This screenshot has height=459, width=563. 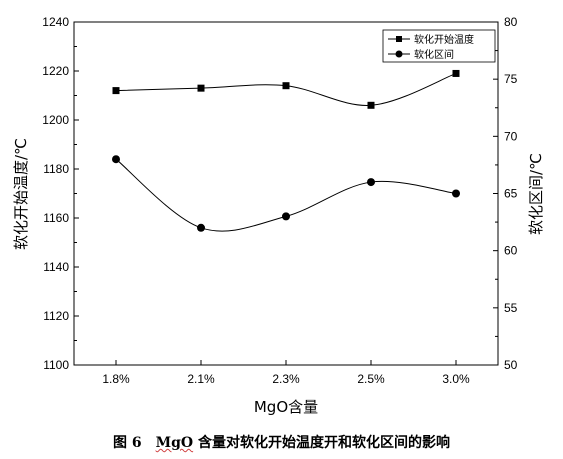 I want to click on y-left-tick-label: 1160, so click(x=56, y=218).